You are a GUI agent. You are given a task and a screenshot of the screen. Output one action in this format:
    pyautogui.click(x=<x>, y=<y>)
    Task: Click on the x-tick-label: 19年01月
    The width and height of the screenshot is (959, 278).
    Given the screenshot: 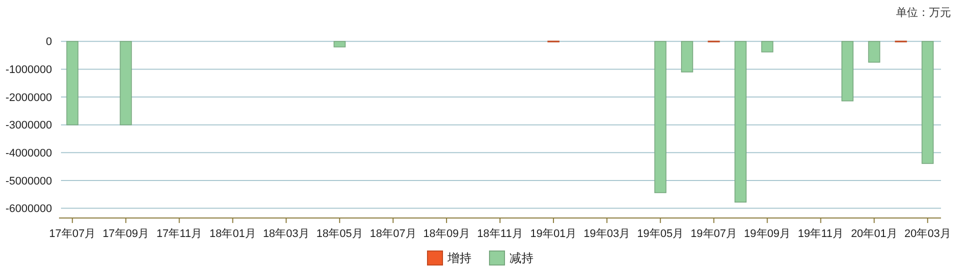 What is the action you would take?
    pyautogui.click(x=553, y=234)
    